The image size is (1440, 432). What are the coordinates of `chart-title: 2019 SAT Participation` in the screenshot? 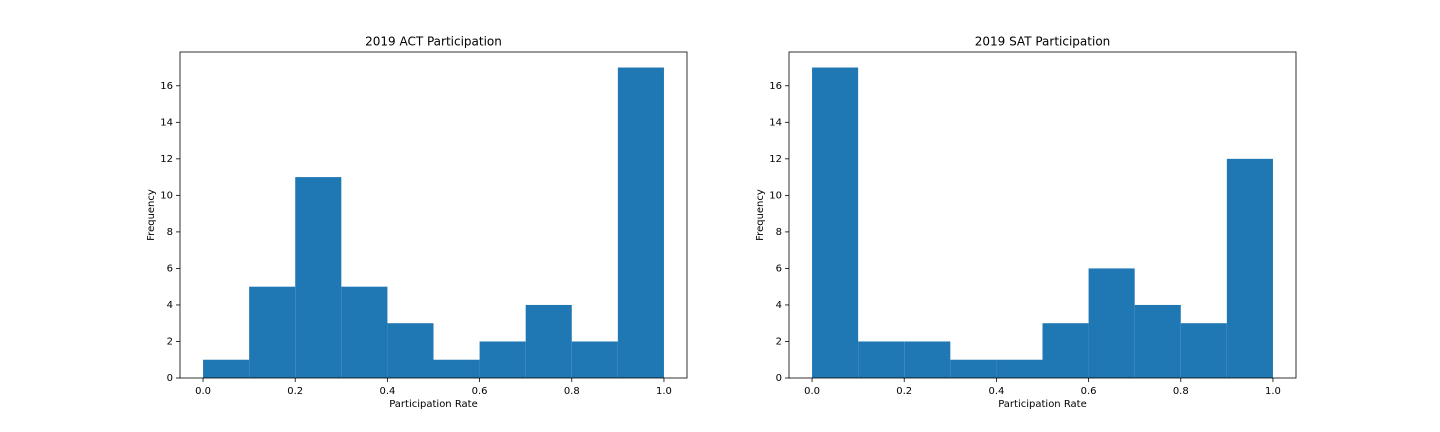 It's located at (1043, 42).